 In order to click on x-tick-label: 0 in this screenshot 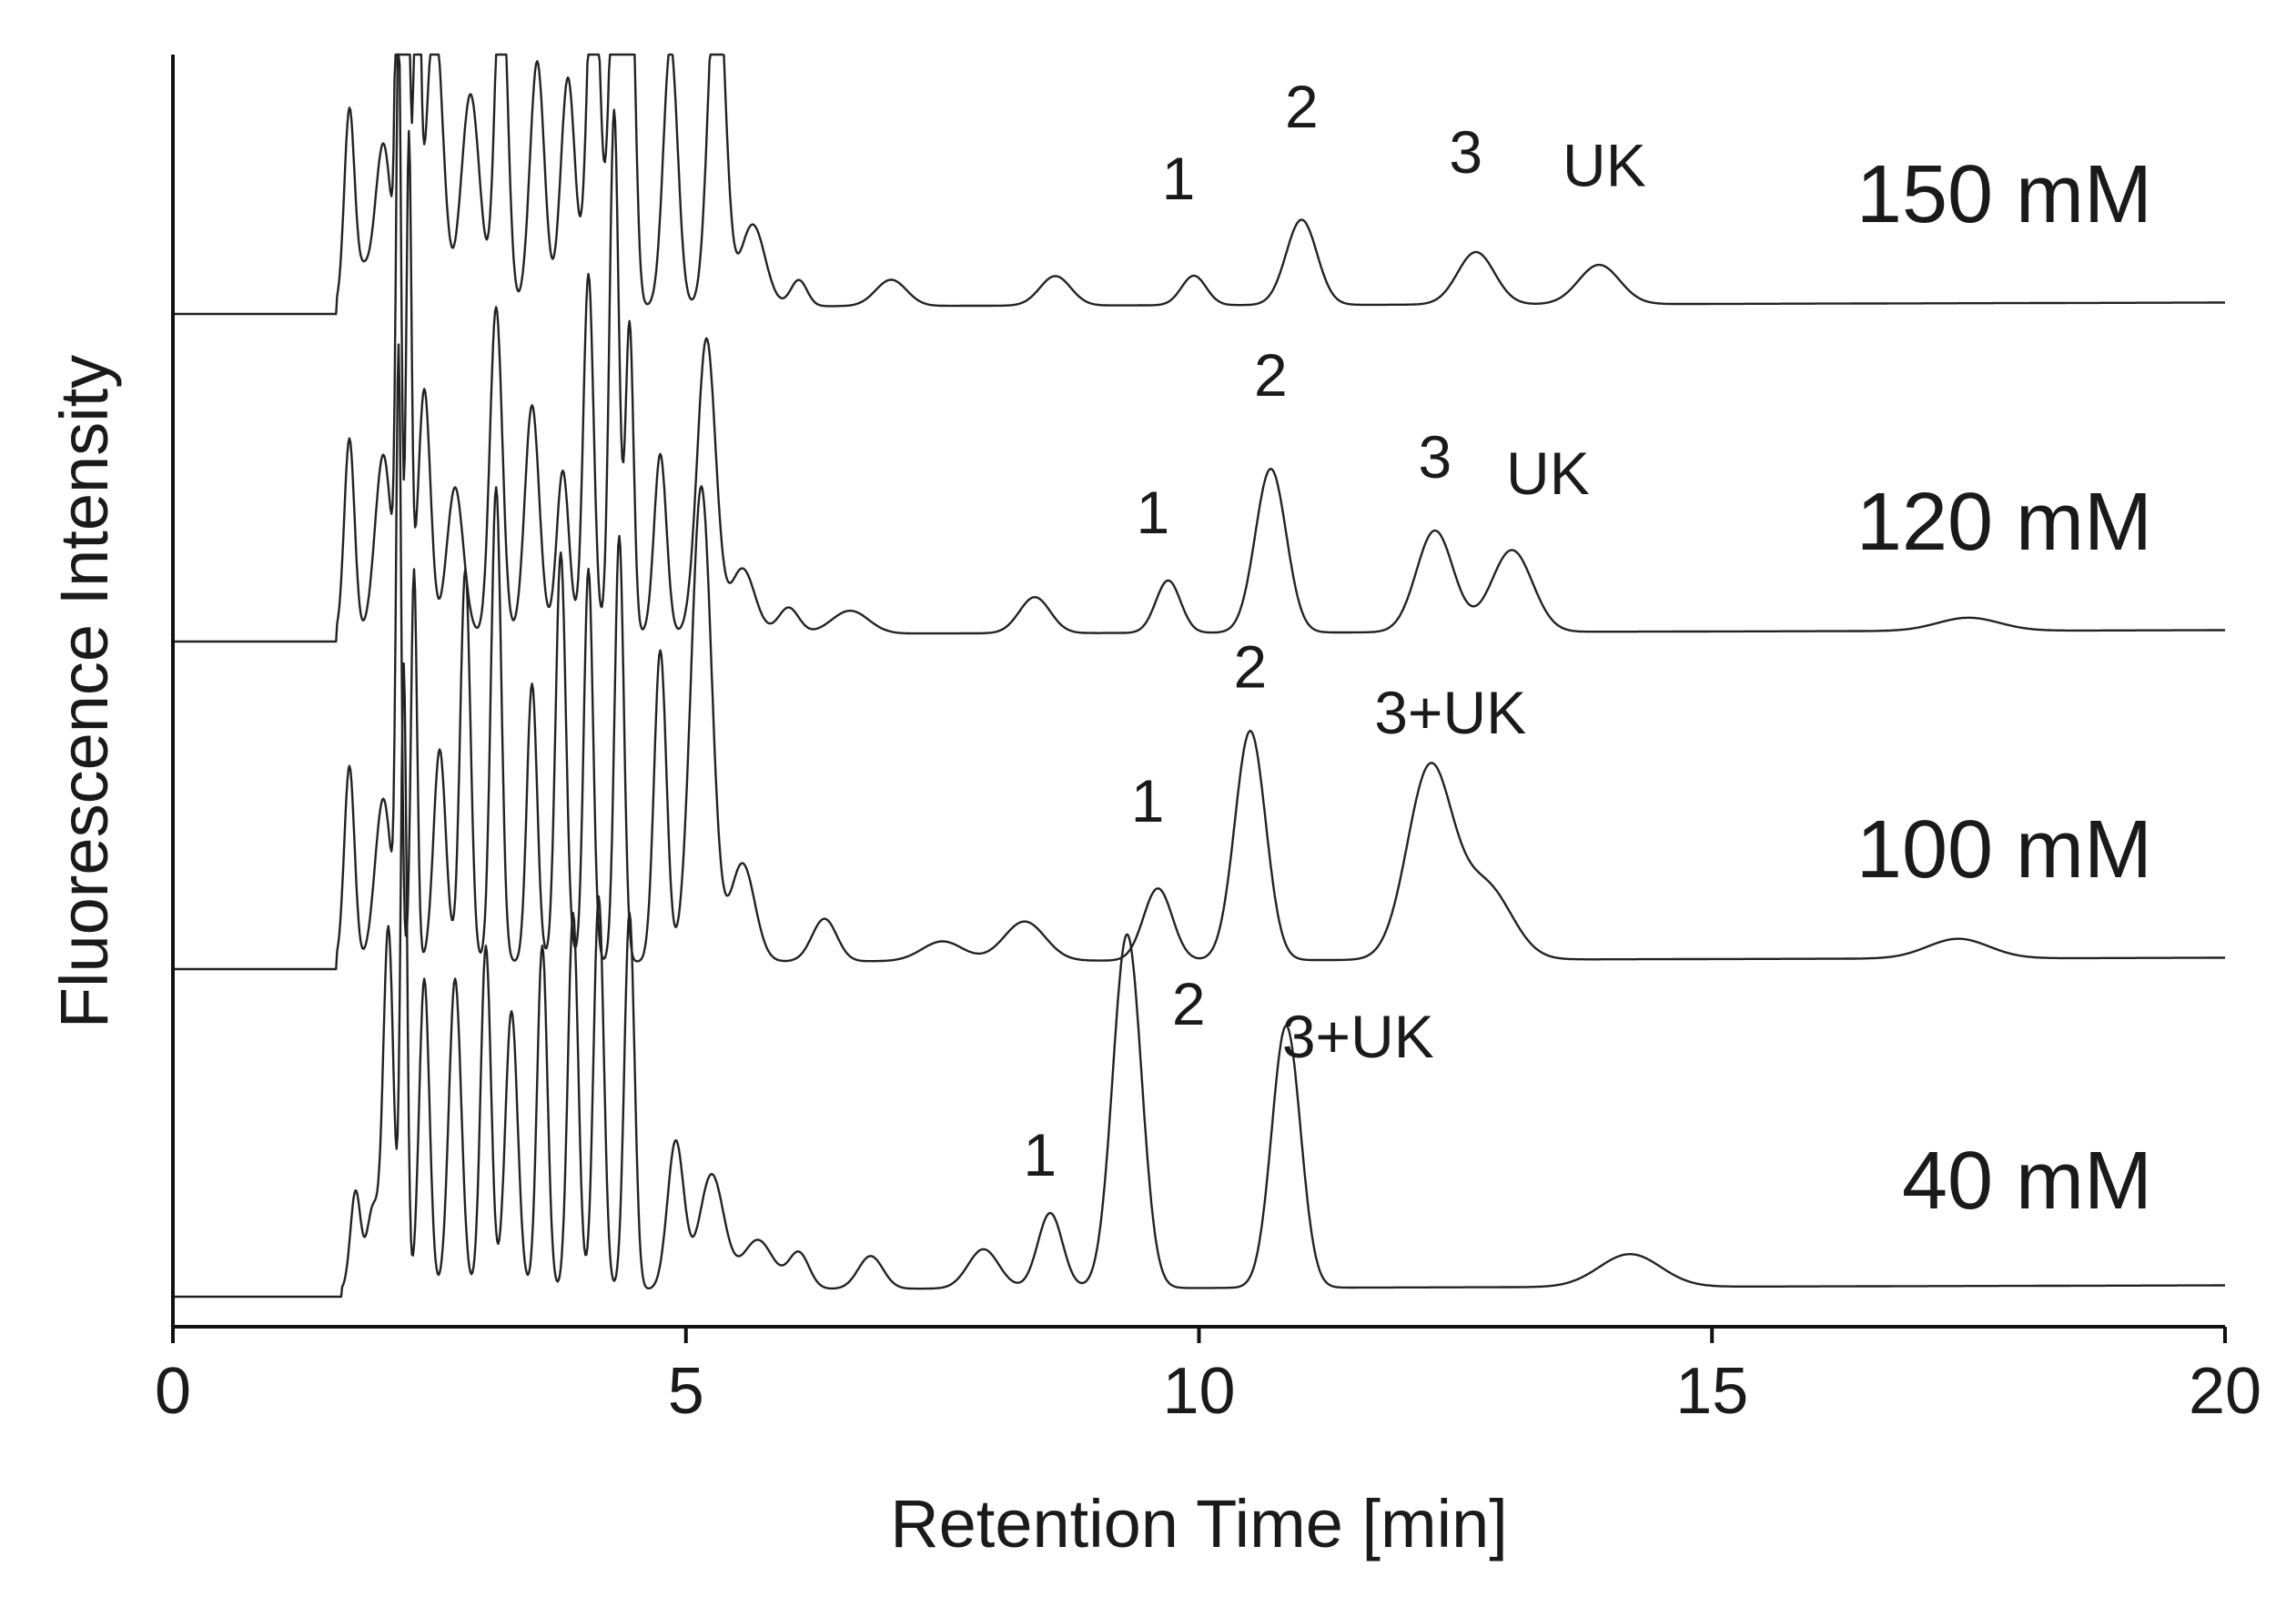, I will do `click(173, 1391)`.